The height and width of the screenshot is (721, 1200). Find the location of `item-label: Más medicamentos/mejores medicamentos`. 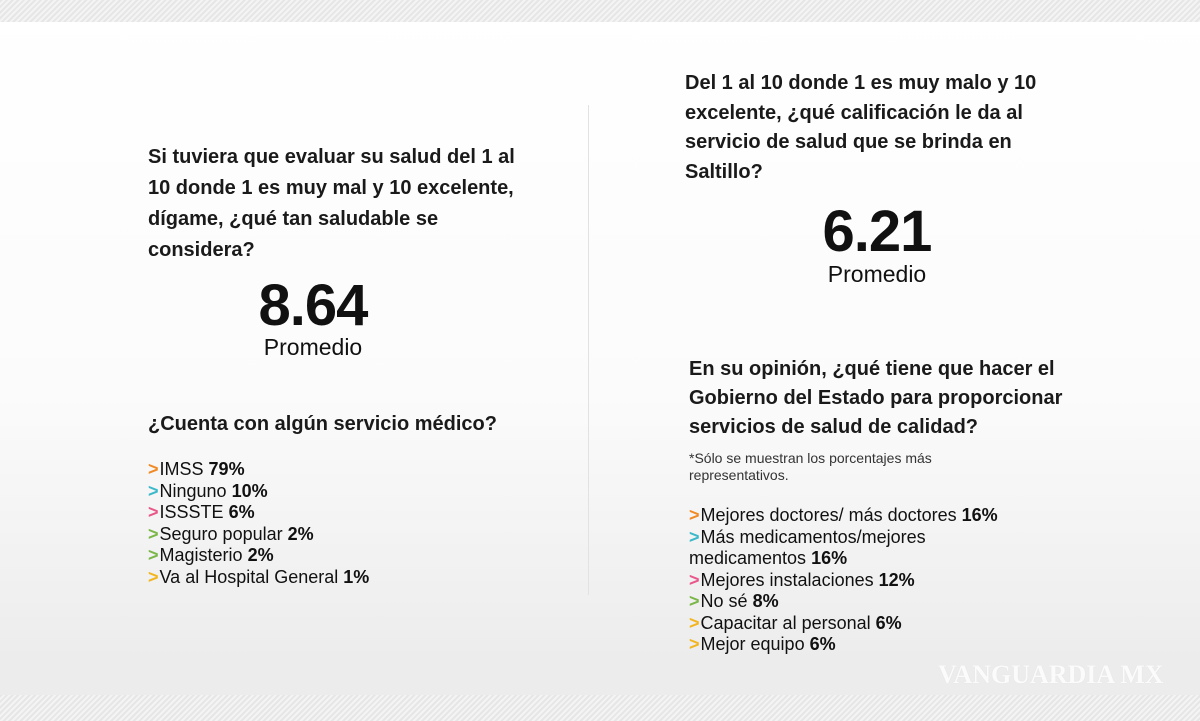

item-label: Más medicamentos/mejores medicamentos is located at coordinates (807, 547).